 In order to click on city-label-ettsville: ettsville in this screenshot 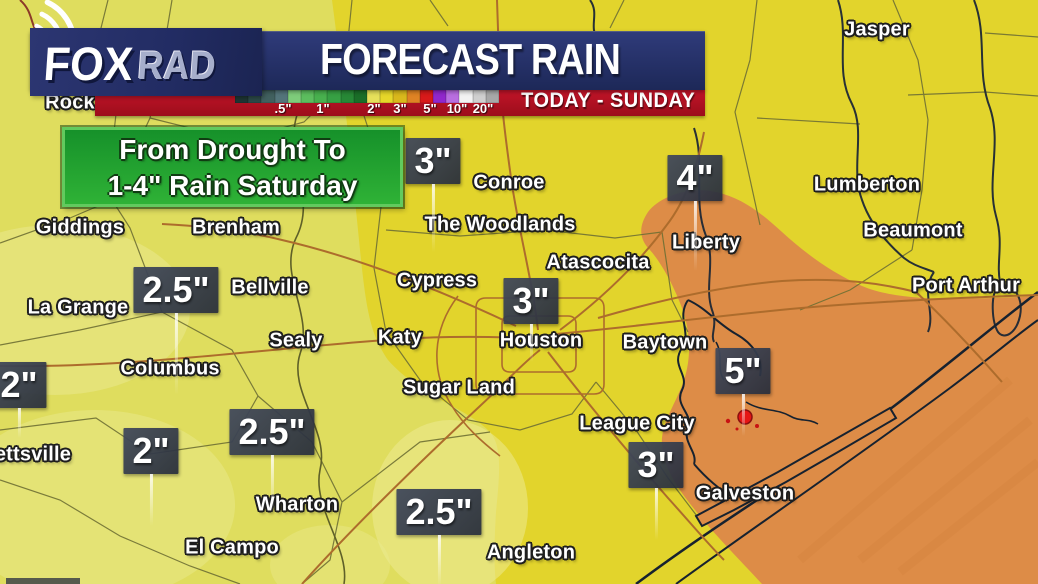, I will do `click(36, 454)`.